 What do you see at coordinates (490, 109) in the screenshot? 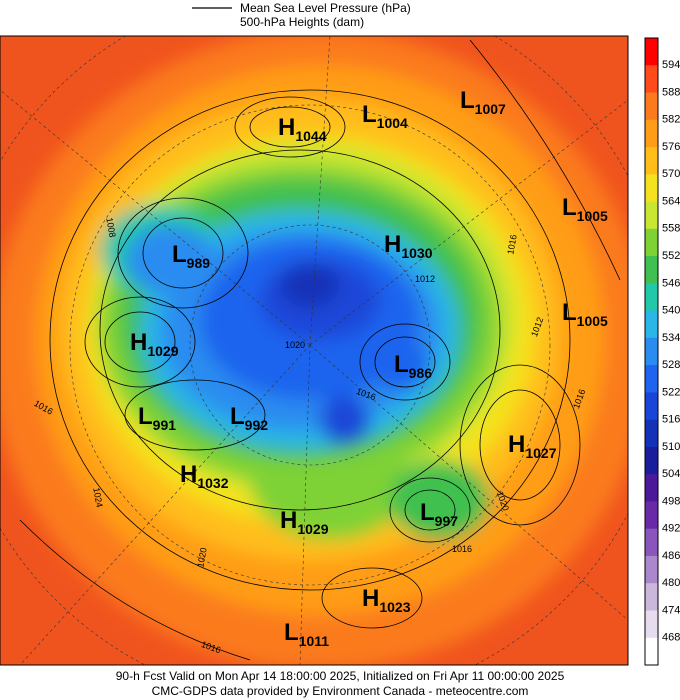
I see `center-value: 1007` at bounding box center [490, 109].